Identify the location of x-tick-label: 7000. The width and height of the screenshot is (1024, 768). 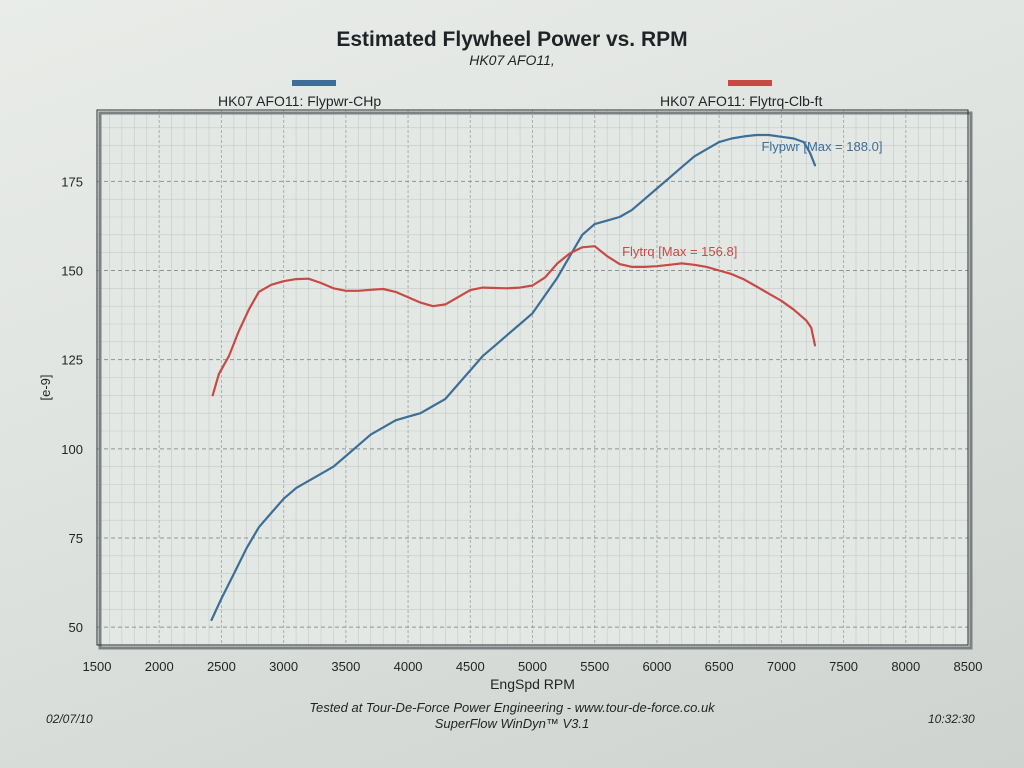
(781, 666).